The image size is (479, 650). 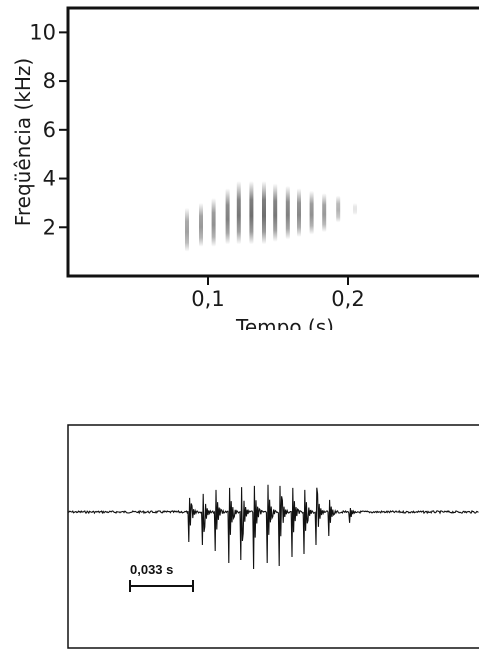 I want to click on scale-bar-label: 0,033 s, so click(x=151, y=569).